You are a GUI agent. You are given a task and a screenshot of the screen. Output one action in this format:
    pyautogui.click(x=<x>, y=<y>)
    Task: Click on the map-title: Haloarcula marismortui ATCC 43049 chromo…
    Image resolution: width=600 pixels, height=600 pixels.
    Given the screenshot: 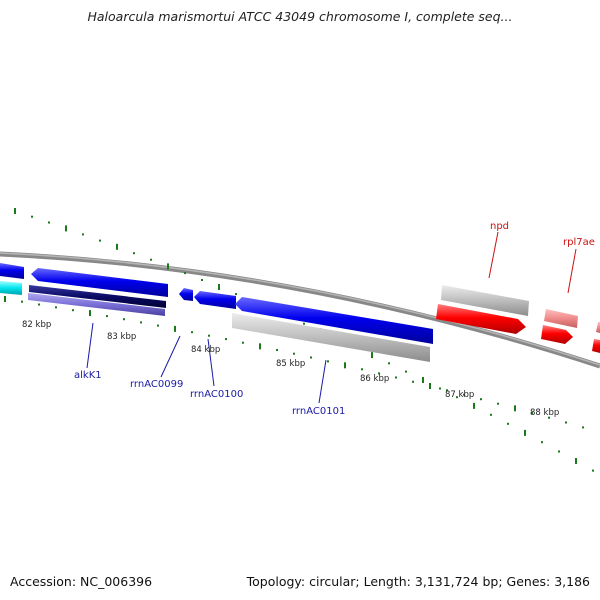 What is the action you would take?
    pyautogui.click(x=300, y=16)
    